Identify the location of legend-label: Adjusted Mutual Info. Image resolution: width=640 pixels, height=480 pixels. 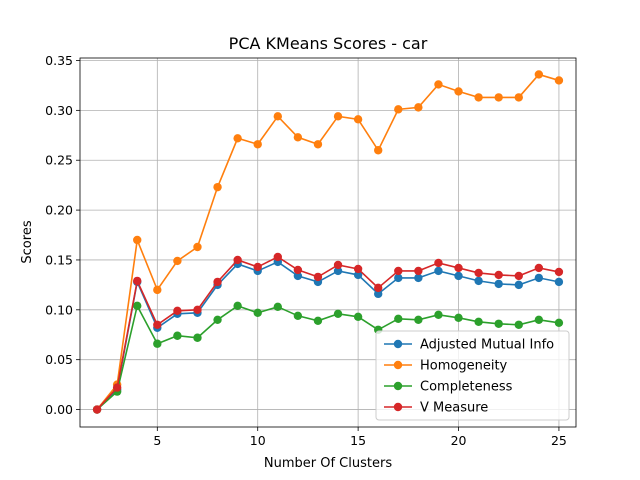
(487, 345).